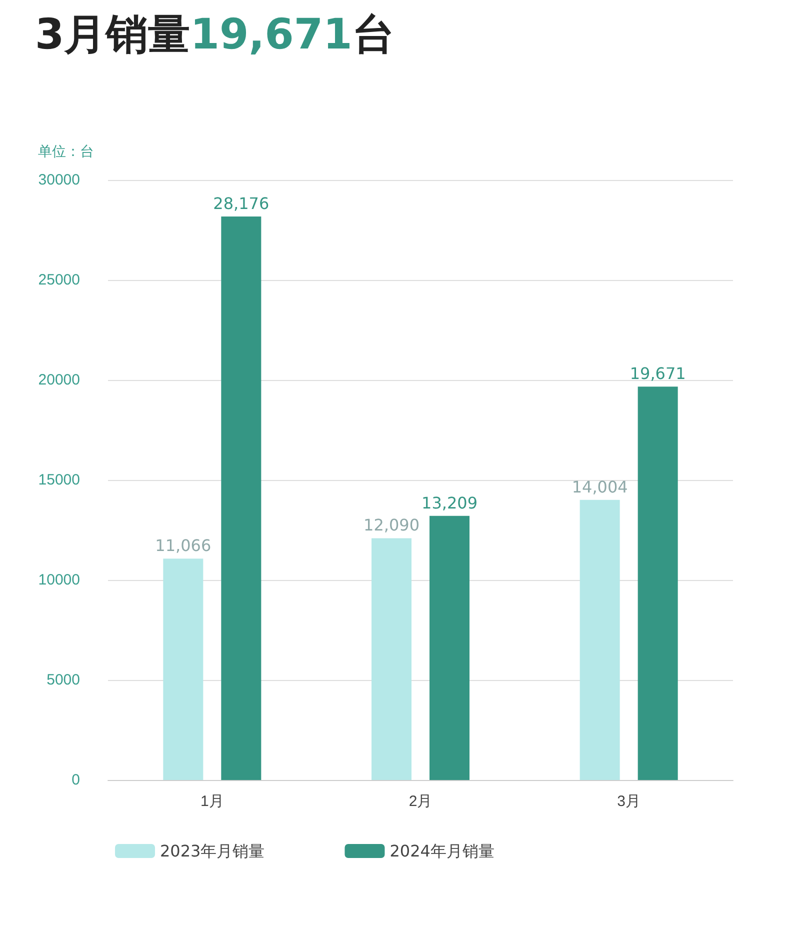  What do you see at coordinates (76, 780) in the screenshot?
I see `y-tick-label: 0` at bounding box center [76, 780].